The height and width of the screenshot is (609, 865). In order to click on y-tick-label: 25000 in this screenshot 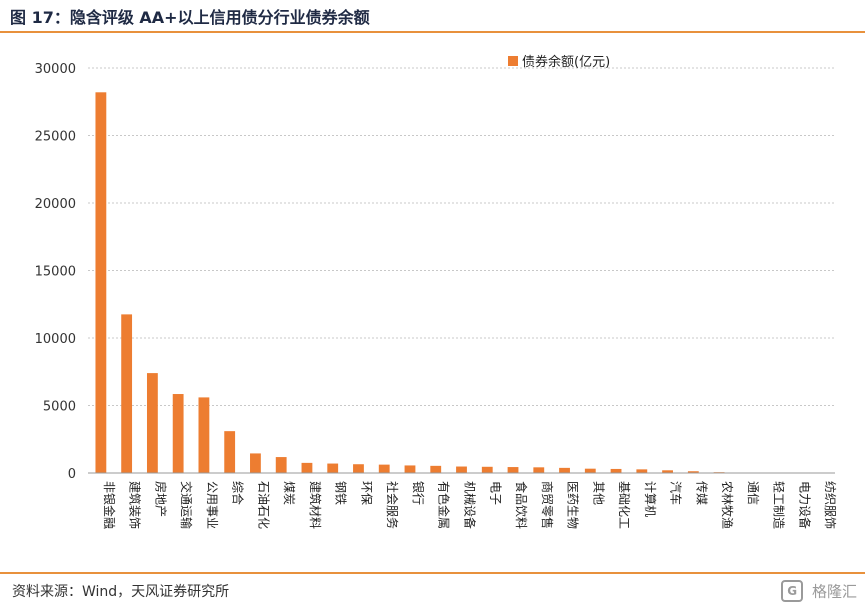, I will do `click(55, 137)`.